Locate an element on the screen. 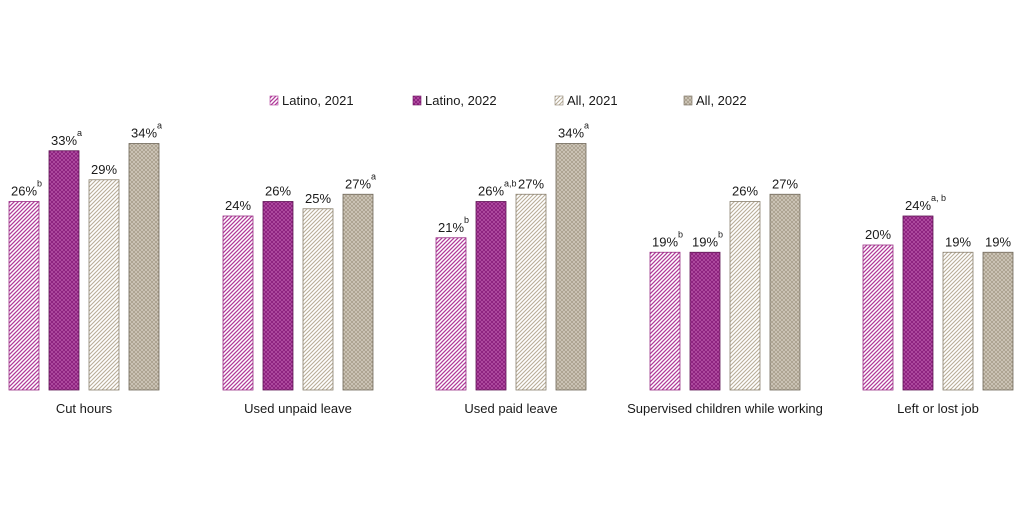 The image size is (1024, 512). value-label-latino-2022-5: 24% is located at coordinates (918, 205).